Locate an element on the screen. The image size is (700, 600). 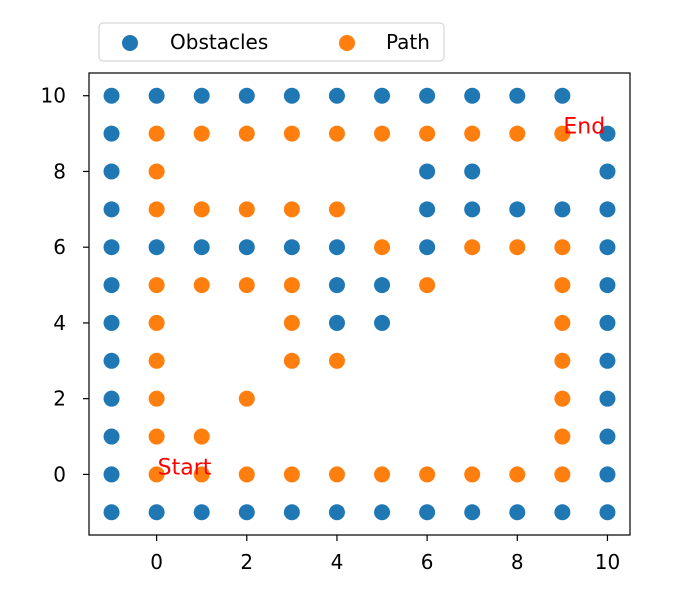
annotation-start: Start is located at coordinates (185, 467).